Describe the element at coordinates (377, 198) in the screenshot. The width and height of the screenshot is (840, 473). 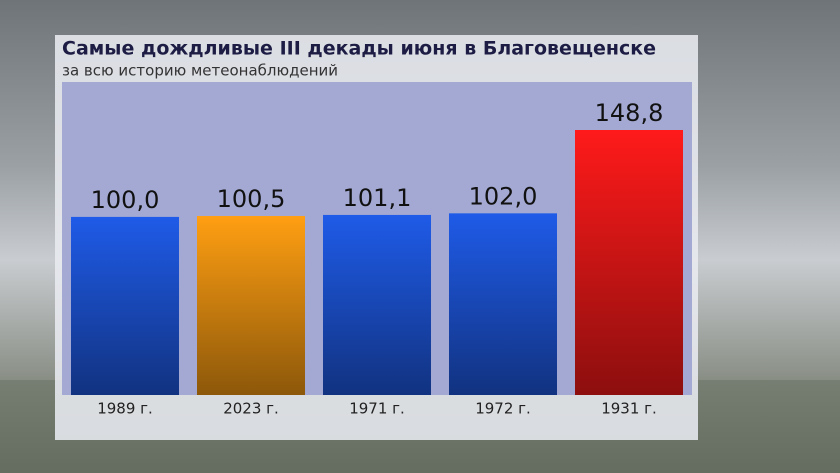
I see `value-label: 101,1` at that location.